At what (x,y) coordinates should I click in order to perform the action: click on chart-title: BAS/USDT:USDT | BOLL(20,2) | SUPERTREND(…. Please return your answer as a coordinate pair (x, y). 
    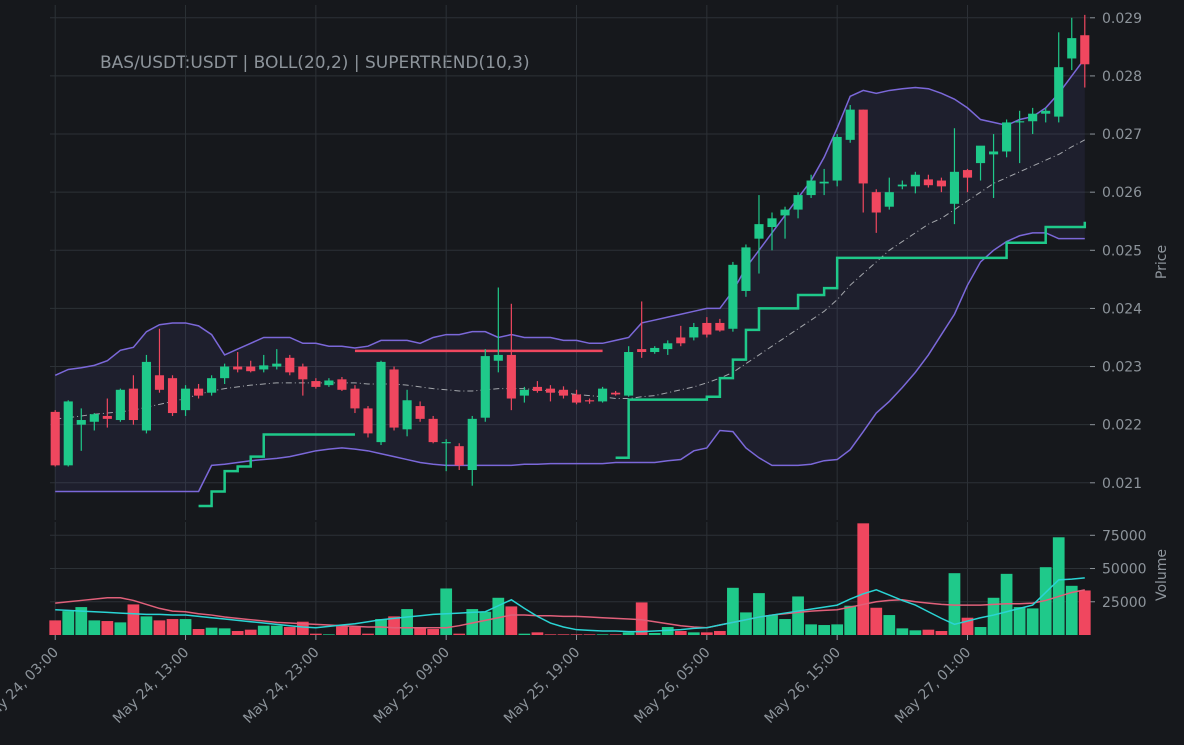
    Looking at the image, I should click on (315, 63).